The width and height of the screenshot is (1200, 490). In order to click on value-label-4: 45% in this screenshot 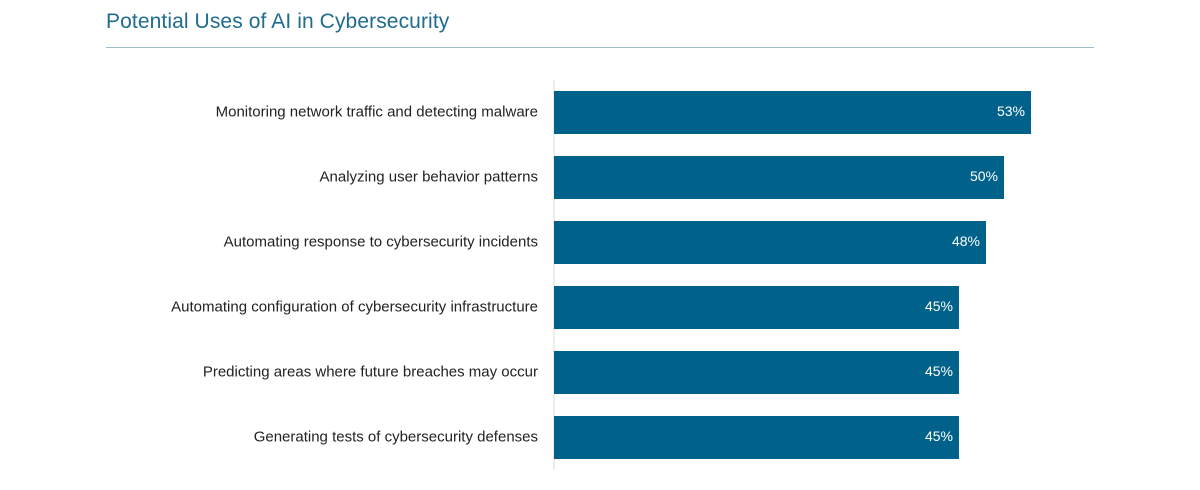, I will do `click(939, 306)`.